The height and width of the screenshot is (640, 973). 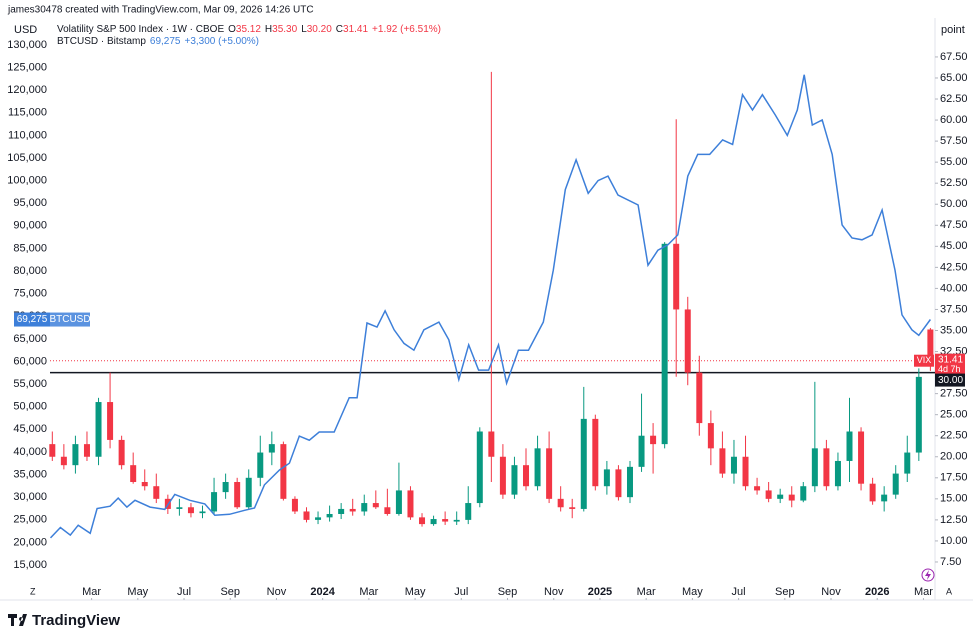 What do you see at coordinates (30, 452) in the screenshot?
I see `y-tick-label: 40,000` at bounding box center [30, 452].